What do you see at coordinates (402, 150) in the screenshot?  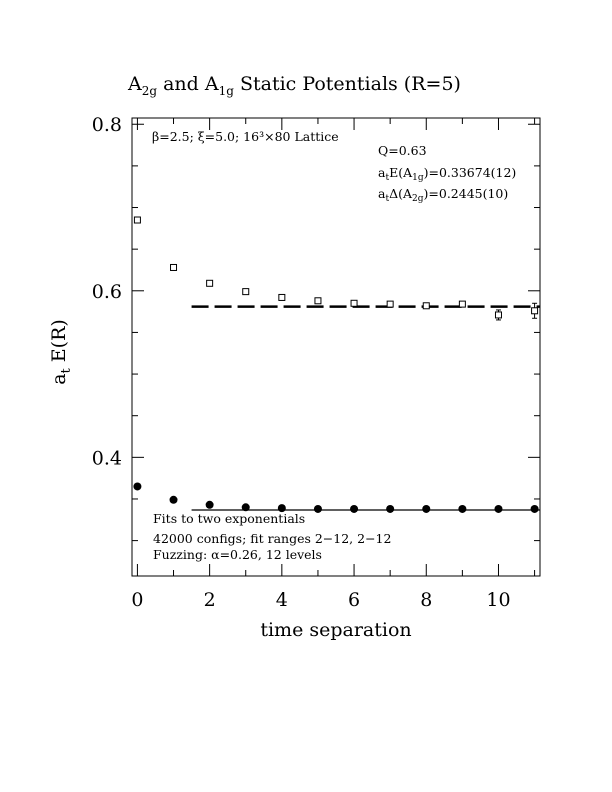 I see `q-annotation: Q=0.63` at bounding box center [402, 150].